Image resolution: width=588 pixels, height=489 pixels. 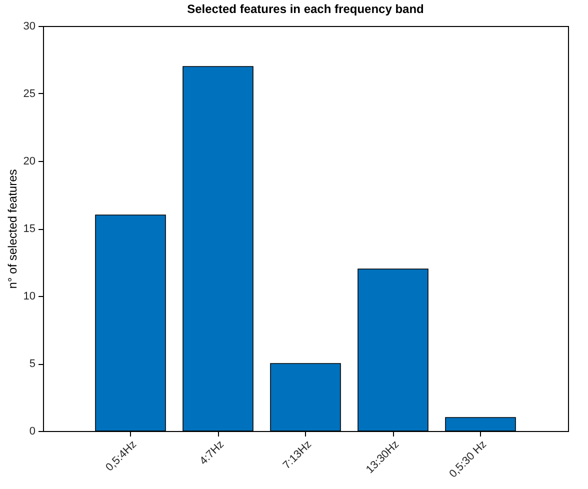 What do you see at coordinates (32, 432) in the screenshot?
I see `y-tick-label: 0` at bounding box center [32, 432].